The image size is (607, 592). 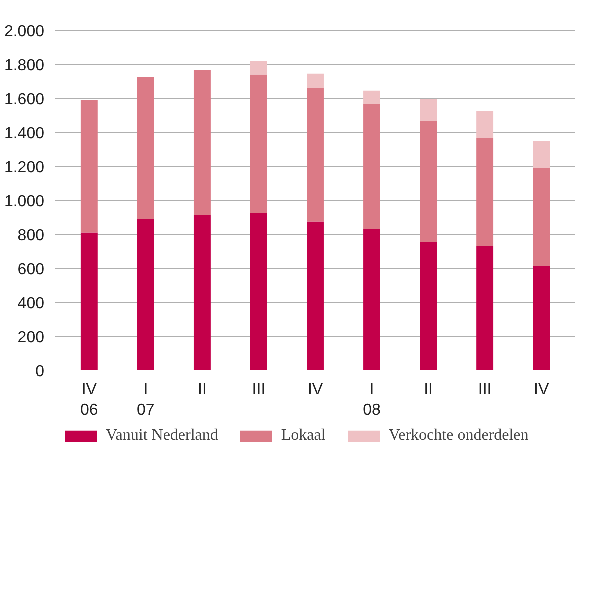 What do you see at coordinates (24, 32) in the screenshot?
I see `y-tick-label: 2.000` at bounding box center [24, 32].